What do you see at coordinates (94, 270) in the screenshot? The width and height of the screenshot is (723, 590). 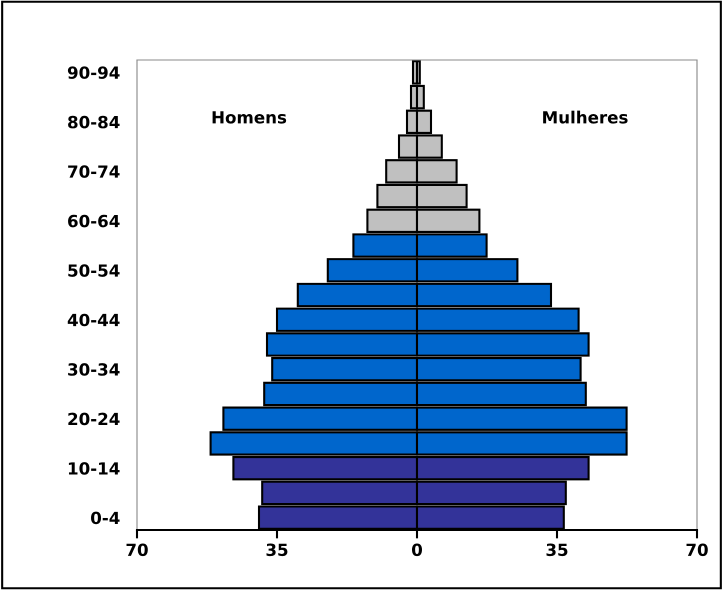 I see `y-tick-label: 50-54` at bounding box center [94, 270].